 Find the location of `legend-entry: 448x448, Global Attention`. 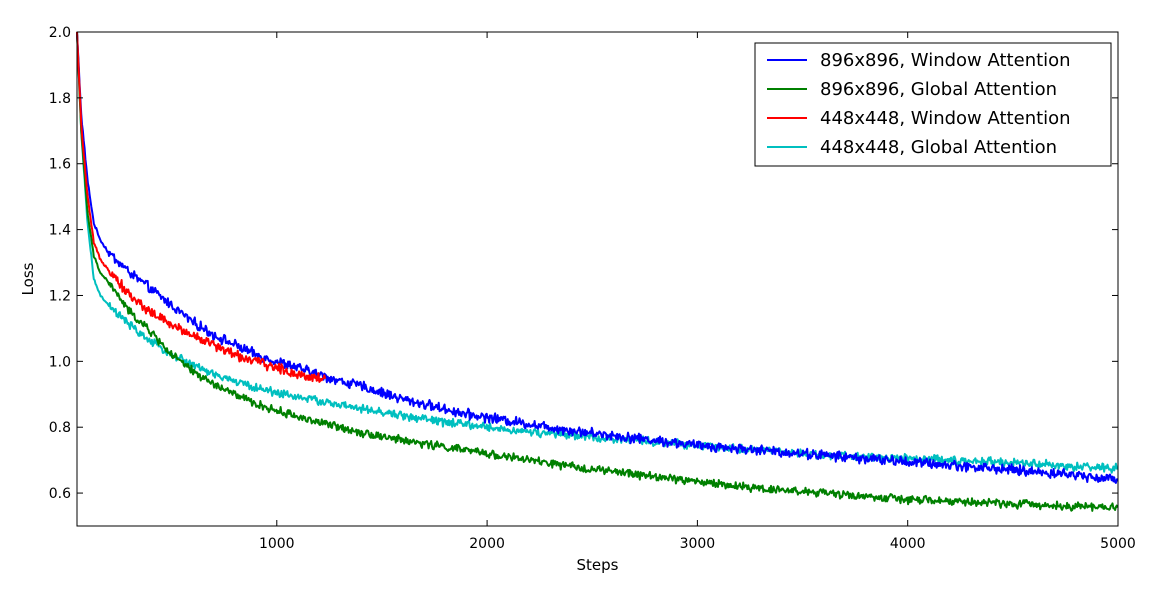

legend-entry: 448x448, Global Attention is located at coordinates (938, 147).